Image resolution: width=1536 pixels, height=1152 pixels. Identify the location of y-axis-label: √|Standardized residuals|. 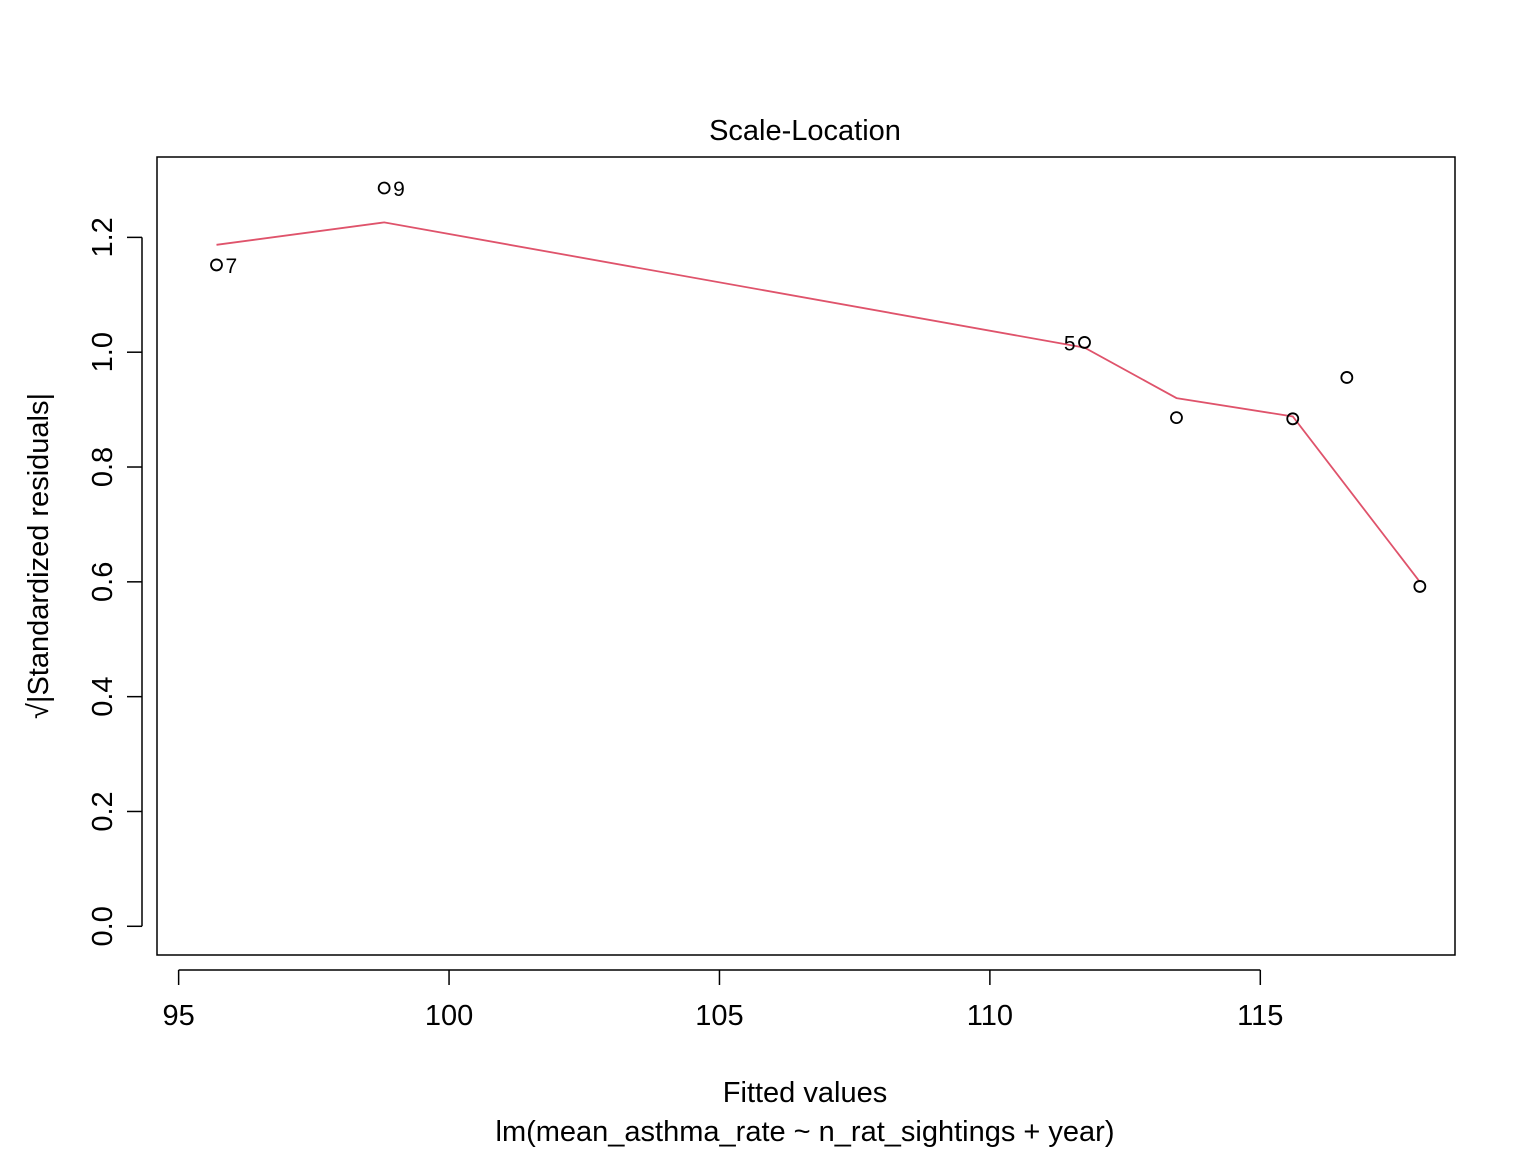
(39, 556).